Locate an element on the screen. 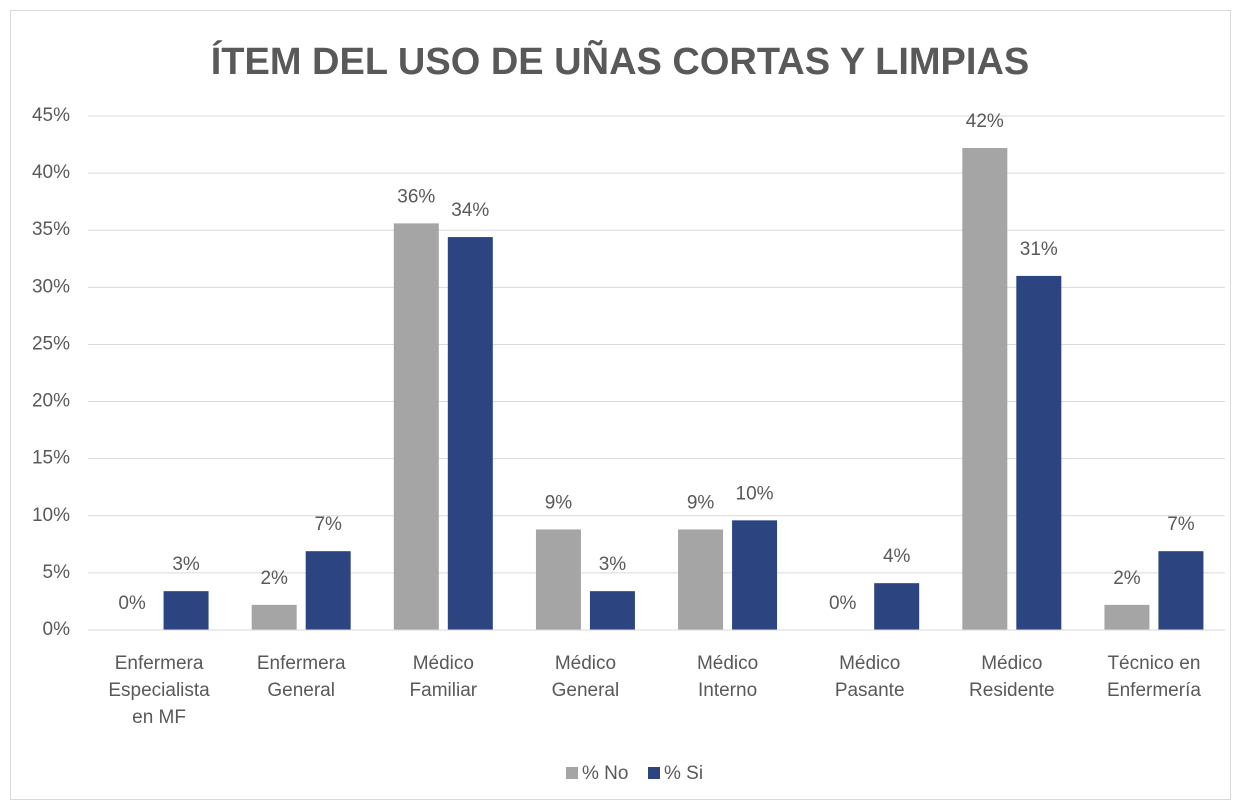 The width and height of the screenshot is (1241, 804). x-tick-label: Enfermera Especialista en MF is located at coordinates (159, 690).